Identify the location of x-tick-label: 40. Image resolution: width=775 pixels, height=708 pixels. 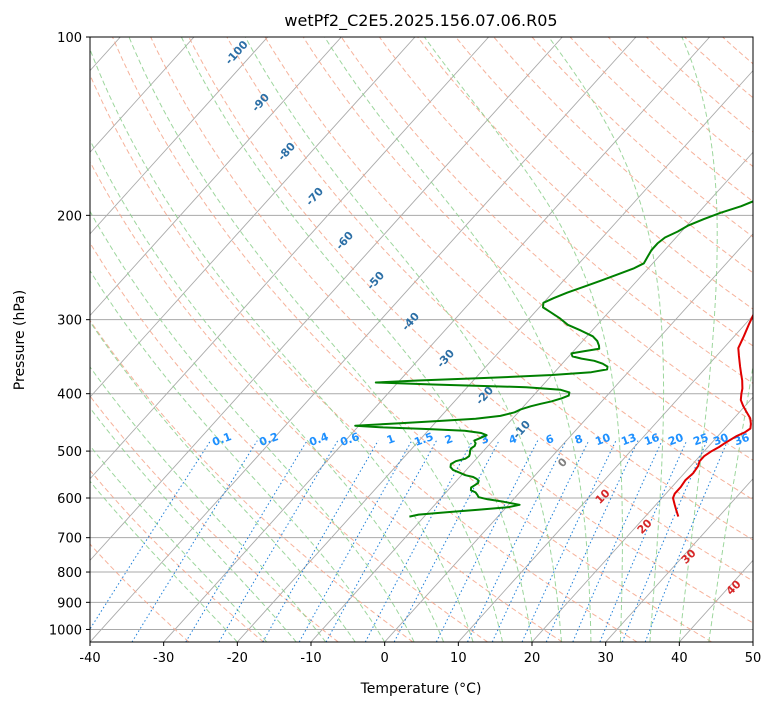
(679, 658).